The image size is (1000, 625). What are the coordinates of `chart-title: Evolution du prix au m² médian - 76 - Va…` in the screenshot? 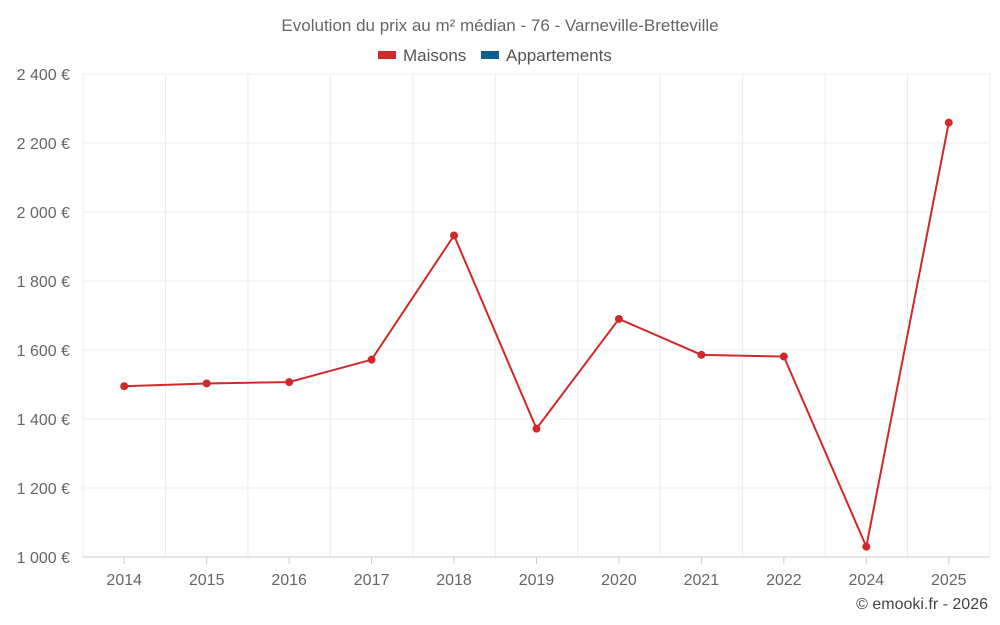 It's located at (499, 25).